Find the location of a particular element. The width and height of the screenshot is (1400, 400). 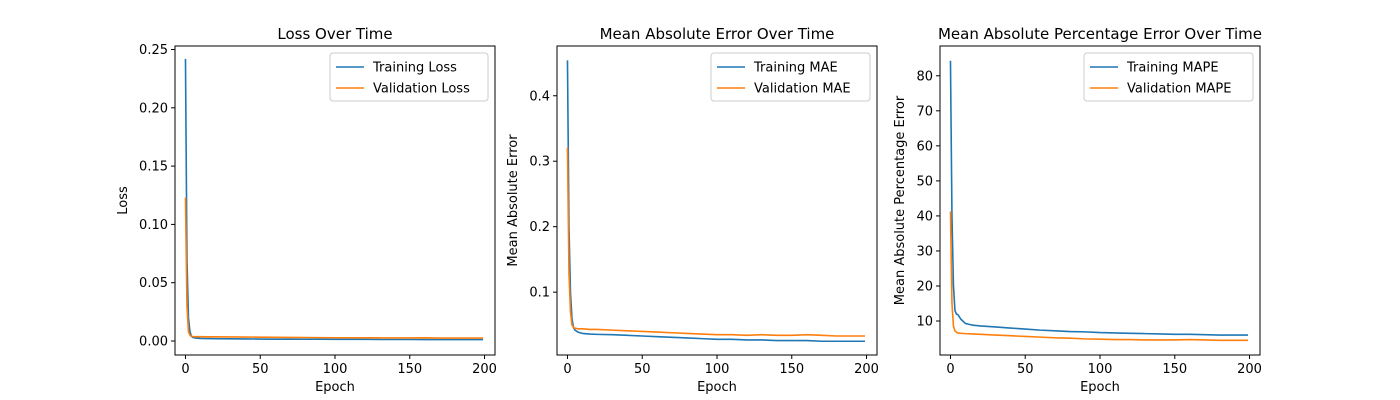

y-tick-label: 50 is located at coordinates (924, 181).